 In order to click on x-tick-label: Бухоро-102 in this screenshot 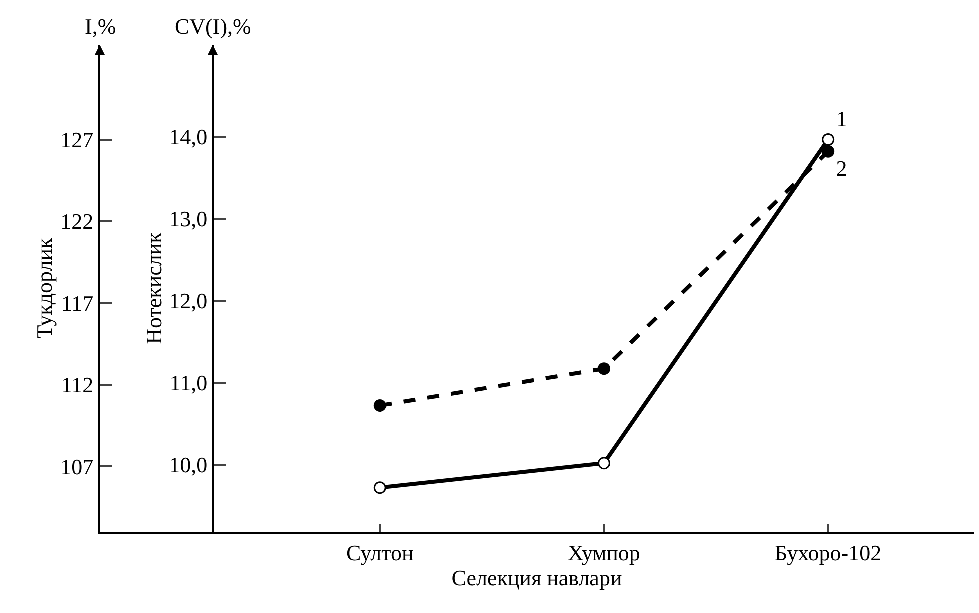, I will do `click(828, 553)`.